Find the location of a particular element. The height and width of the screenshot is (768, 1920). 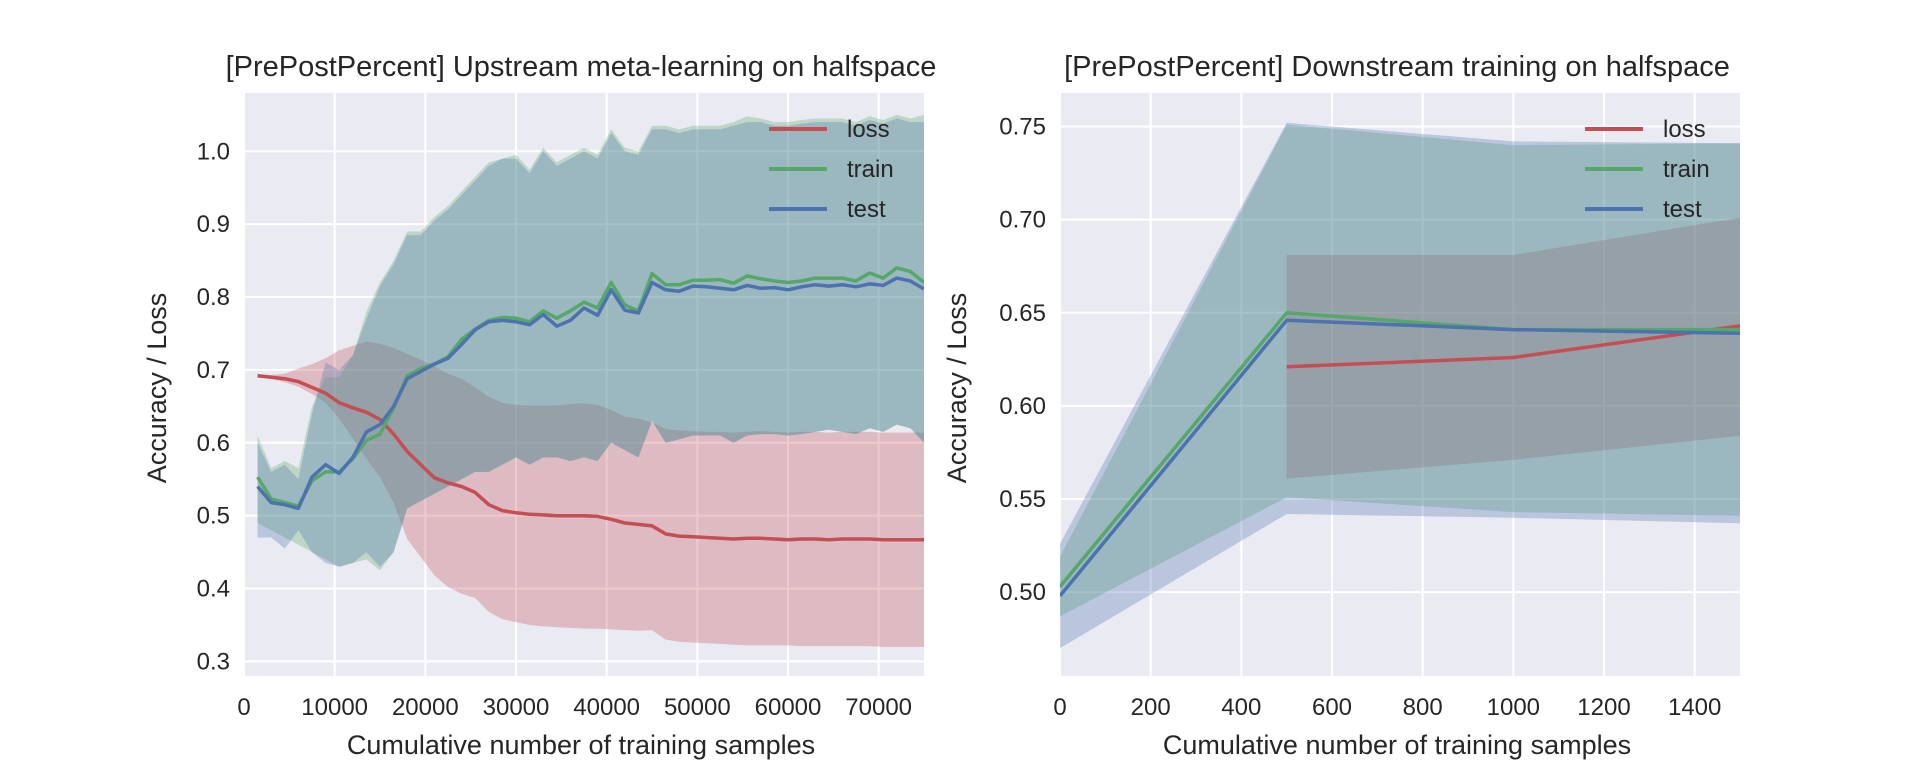

y-tick-label: 1.0 is located at coordinates (213, 151).